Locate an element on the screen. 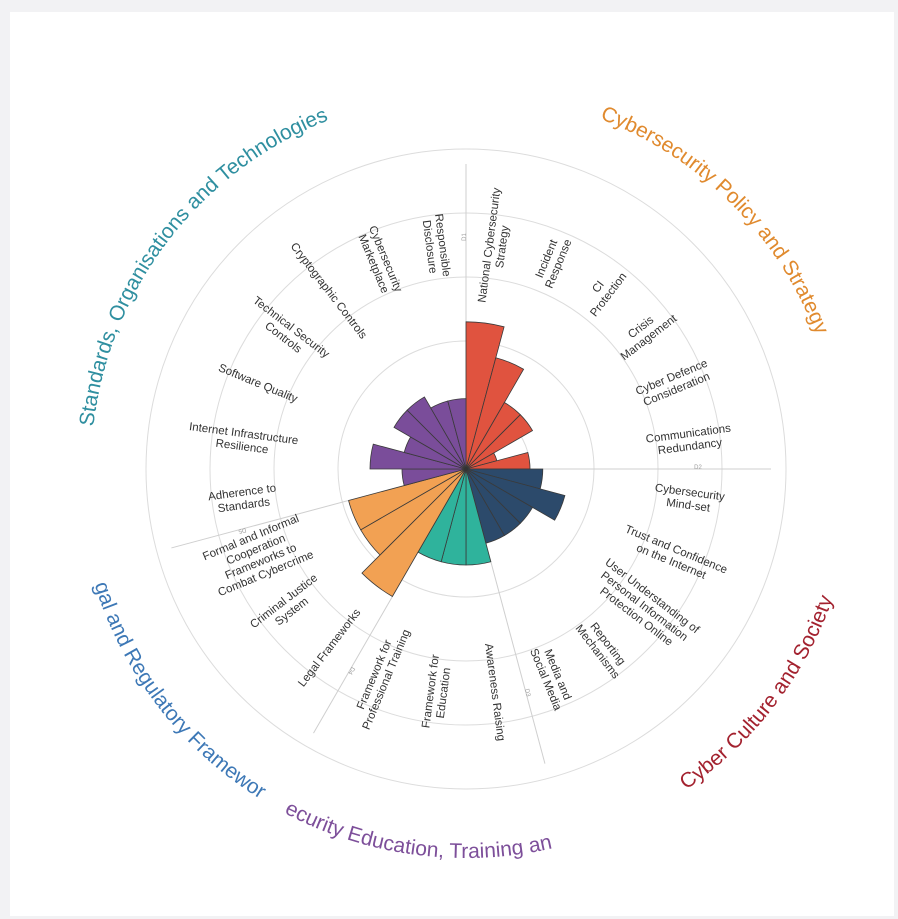  category-label: CrisisManagement is located at coordinates (645, 332).